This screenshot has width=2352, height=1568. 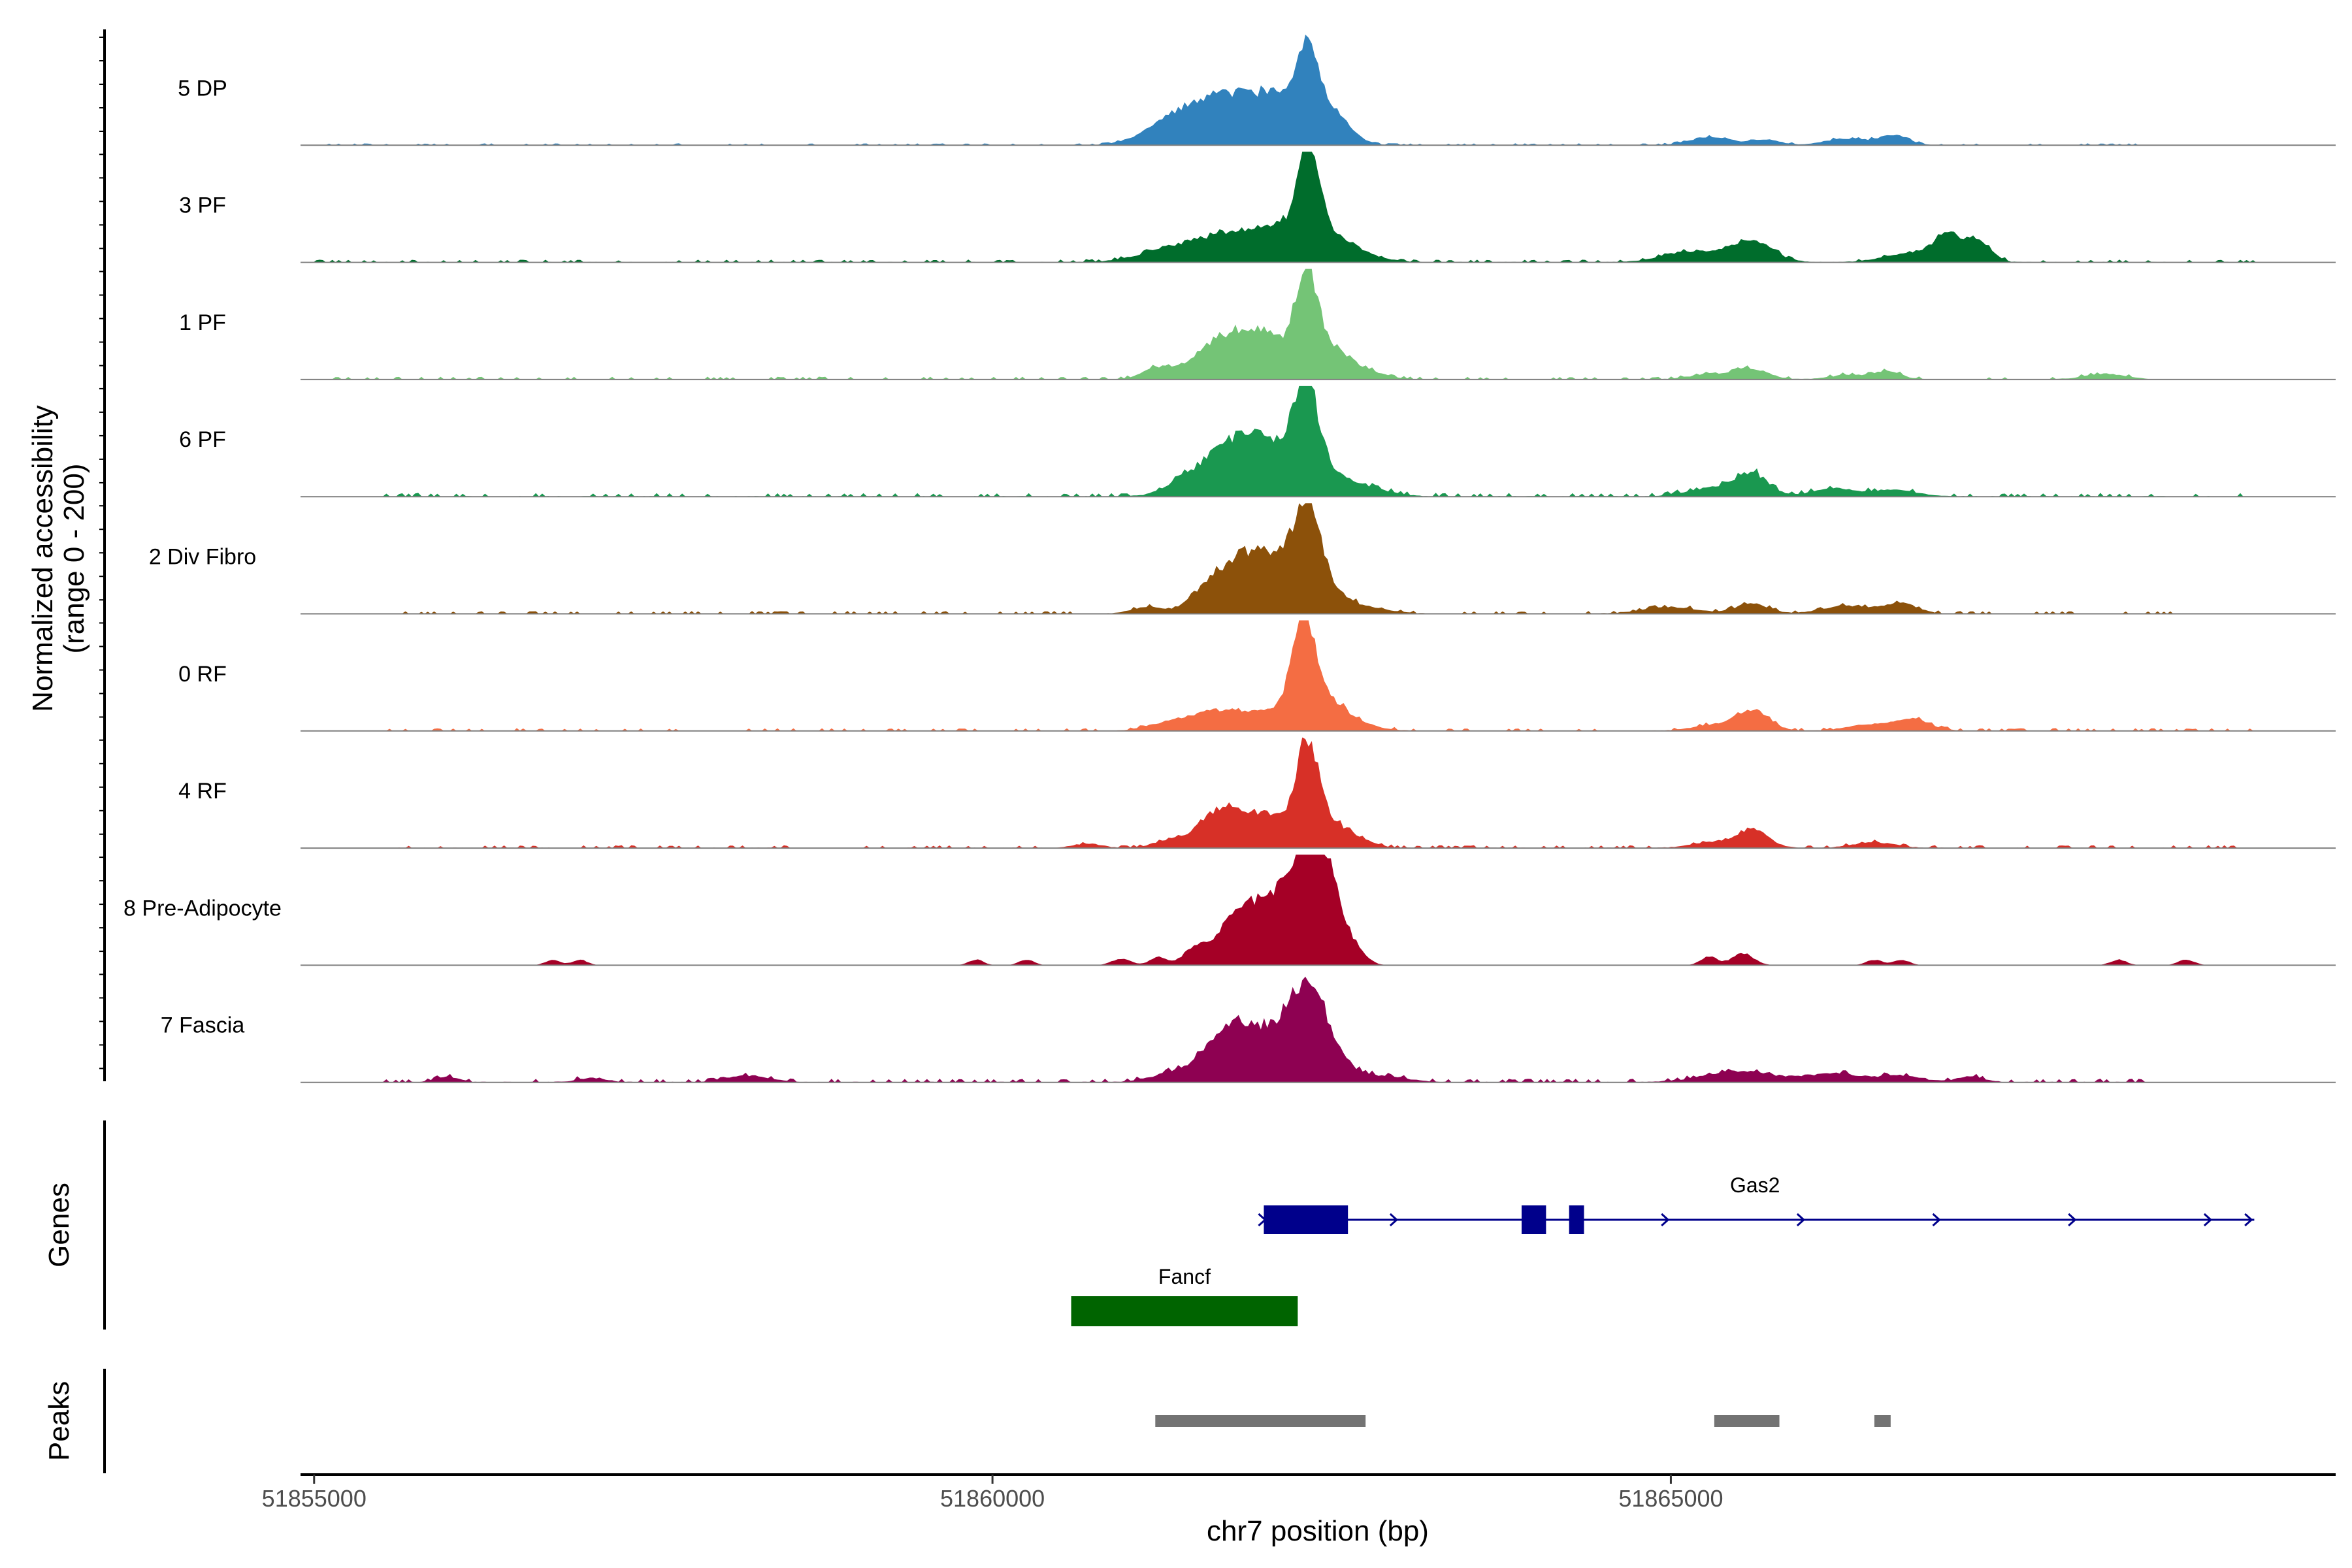 I want to click on peak-regions, so click(x=1523, y=1421).